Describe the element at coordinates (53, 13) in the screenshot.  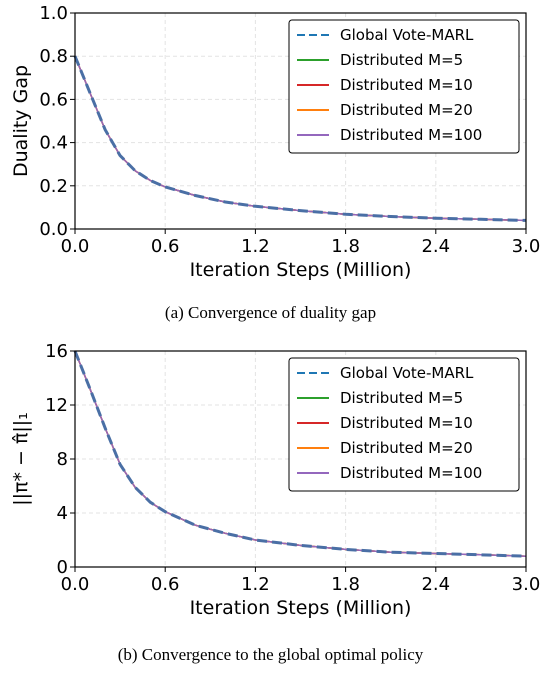
I see `y-tick-label: 1.0` at that location.